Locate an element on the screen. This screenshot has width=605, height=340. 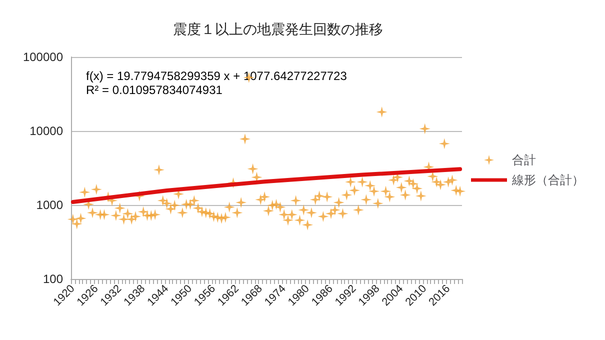
y-tick-label: 100 is located at coordinates (53, 279).